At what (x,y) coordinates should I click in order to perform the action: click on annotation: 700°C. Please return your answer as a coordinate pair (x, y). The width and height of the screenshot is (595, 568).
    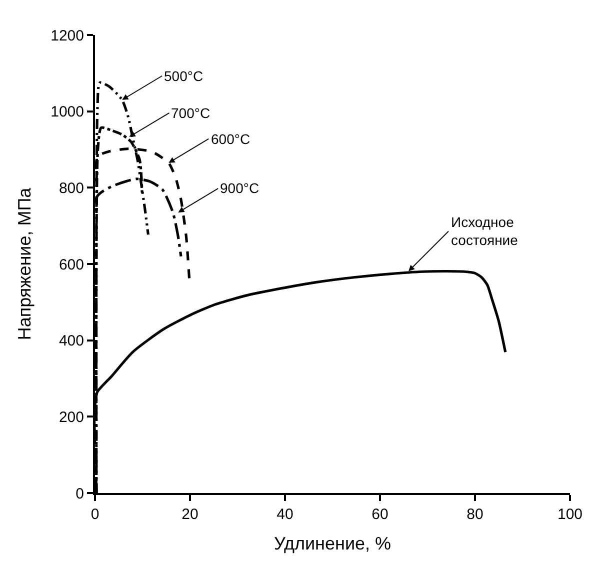
    Looking at the image, I should click on (190, 113).